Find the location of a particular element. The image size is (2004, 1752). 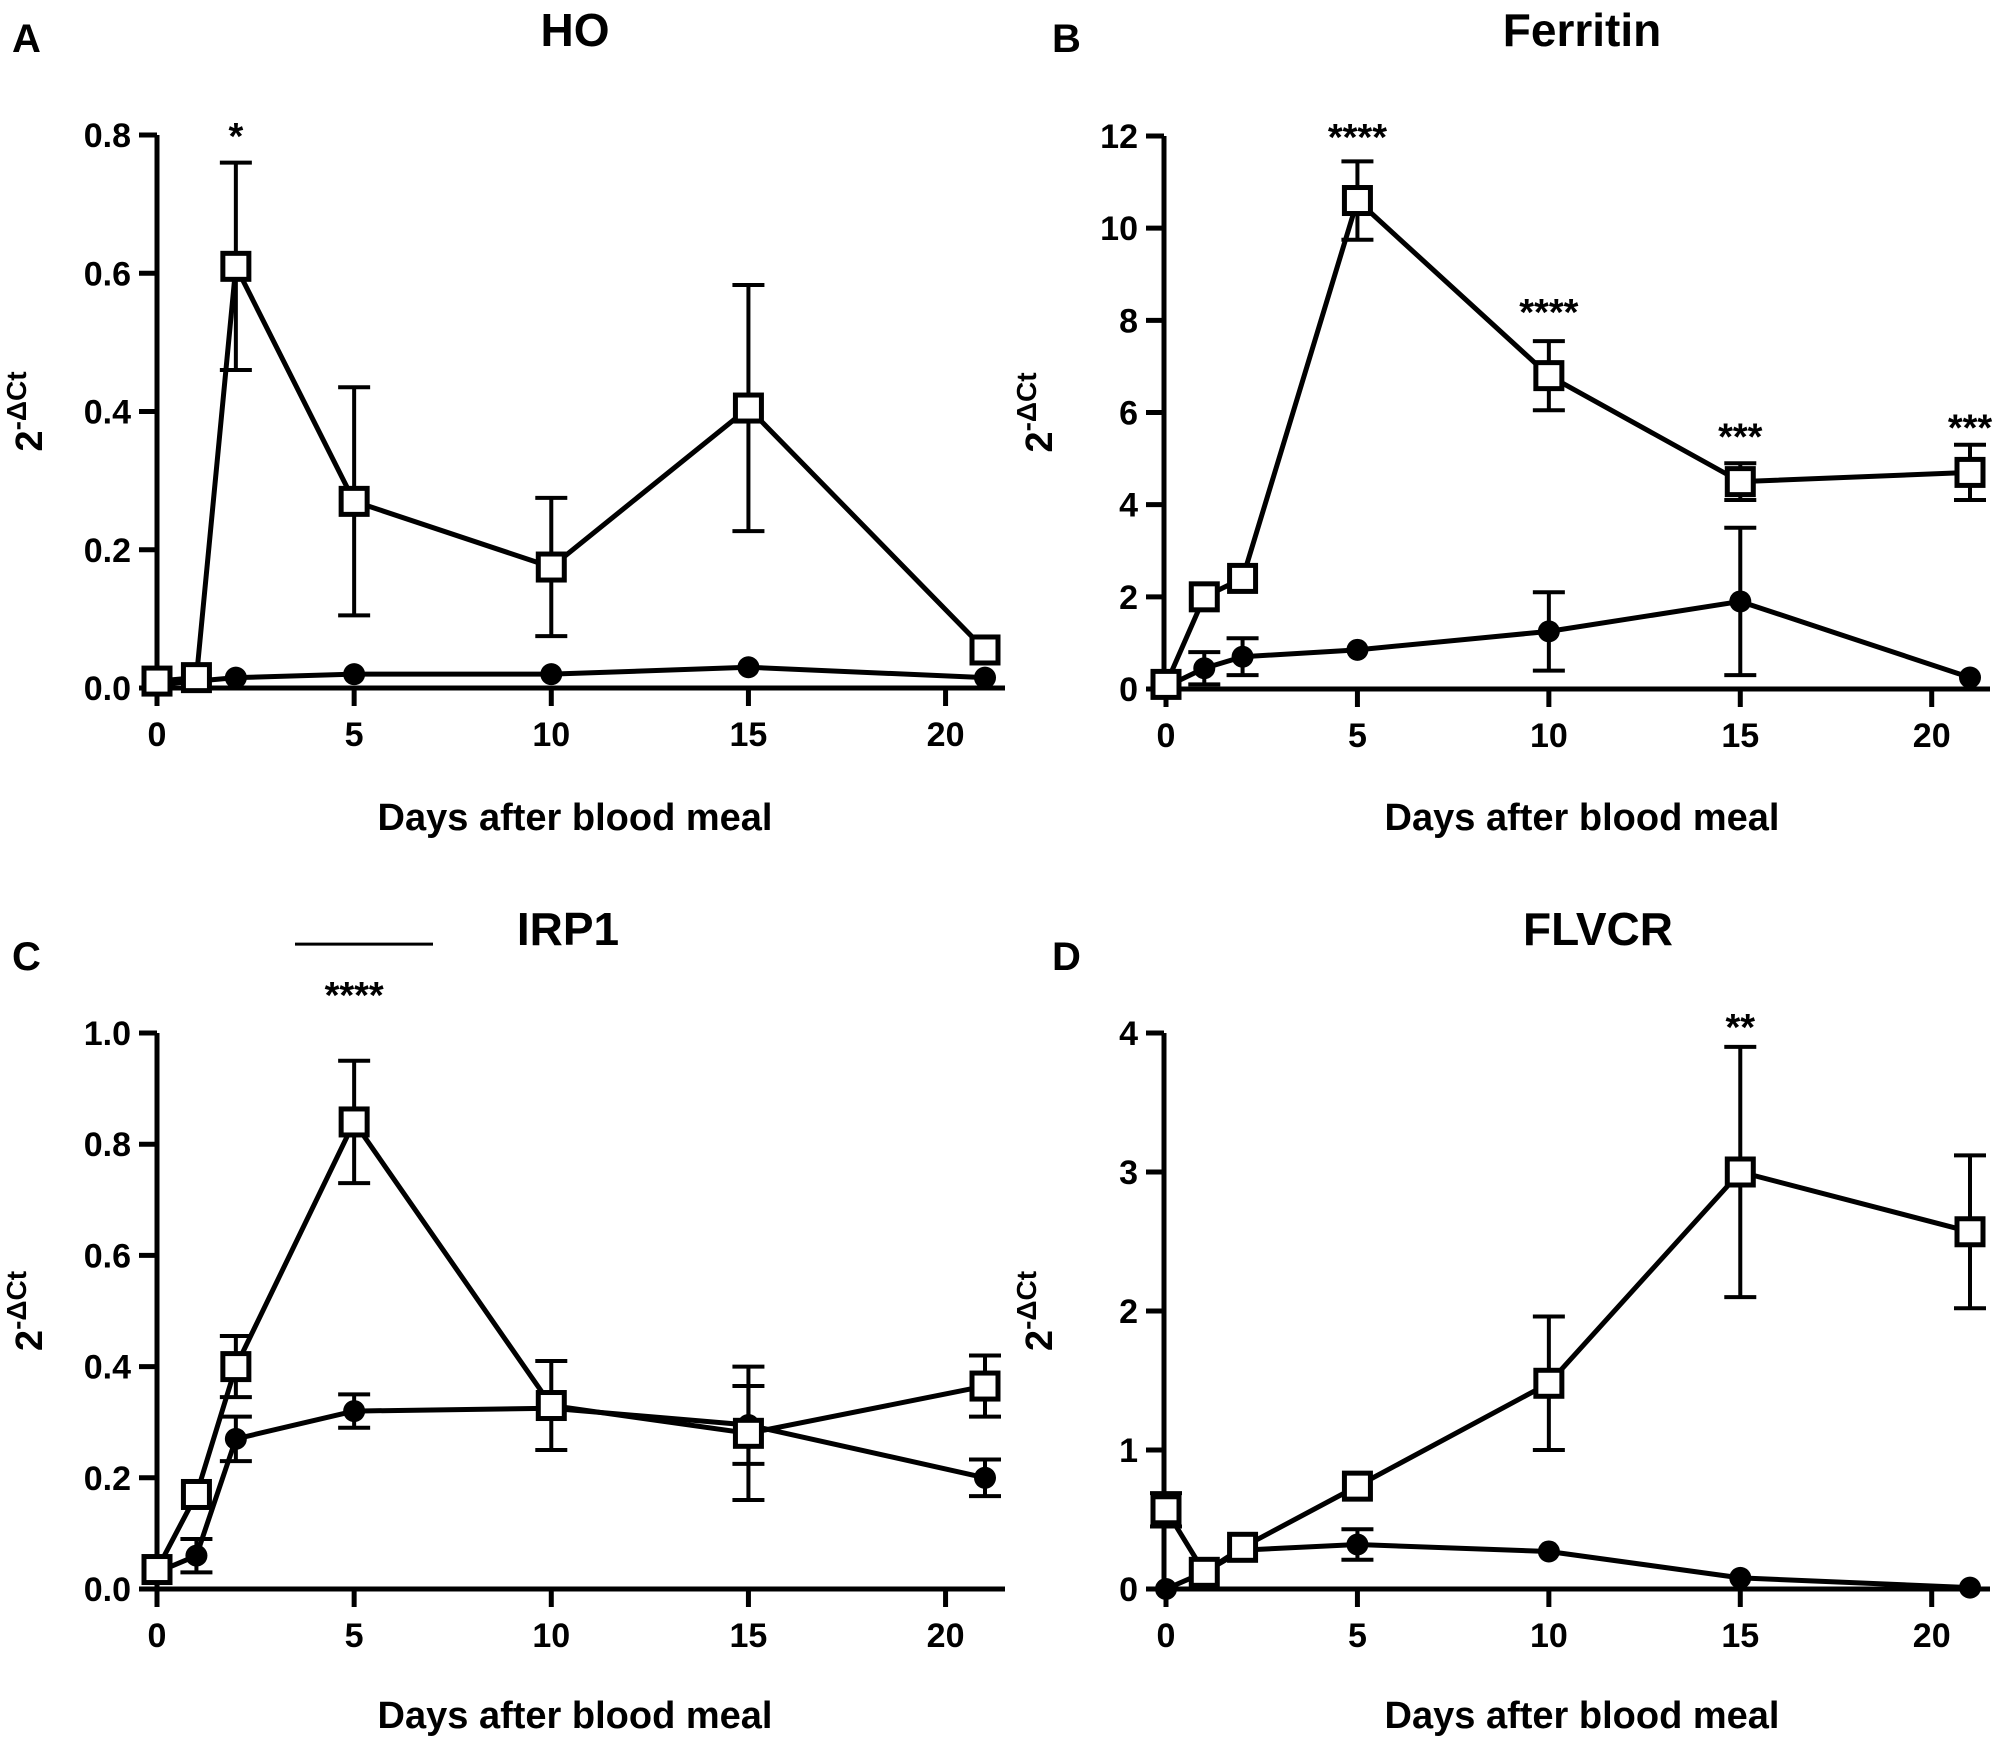

chart-title: FLVCR is located at coordinates (1598, 929).